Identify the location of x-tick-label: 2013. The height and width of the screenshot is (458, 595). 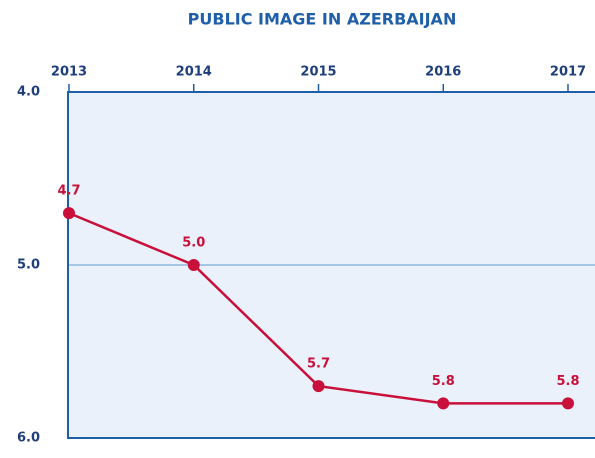
(69, 72).